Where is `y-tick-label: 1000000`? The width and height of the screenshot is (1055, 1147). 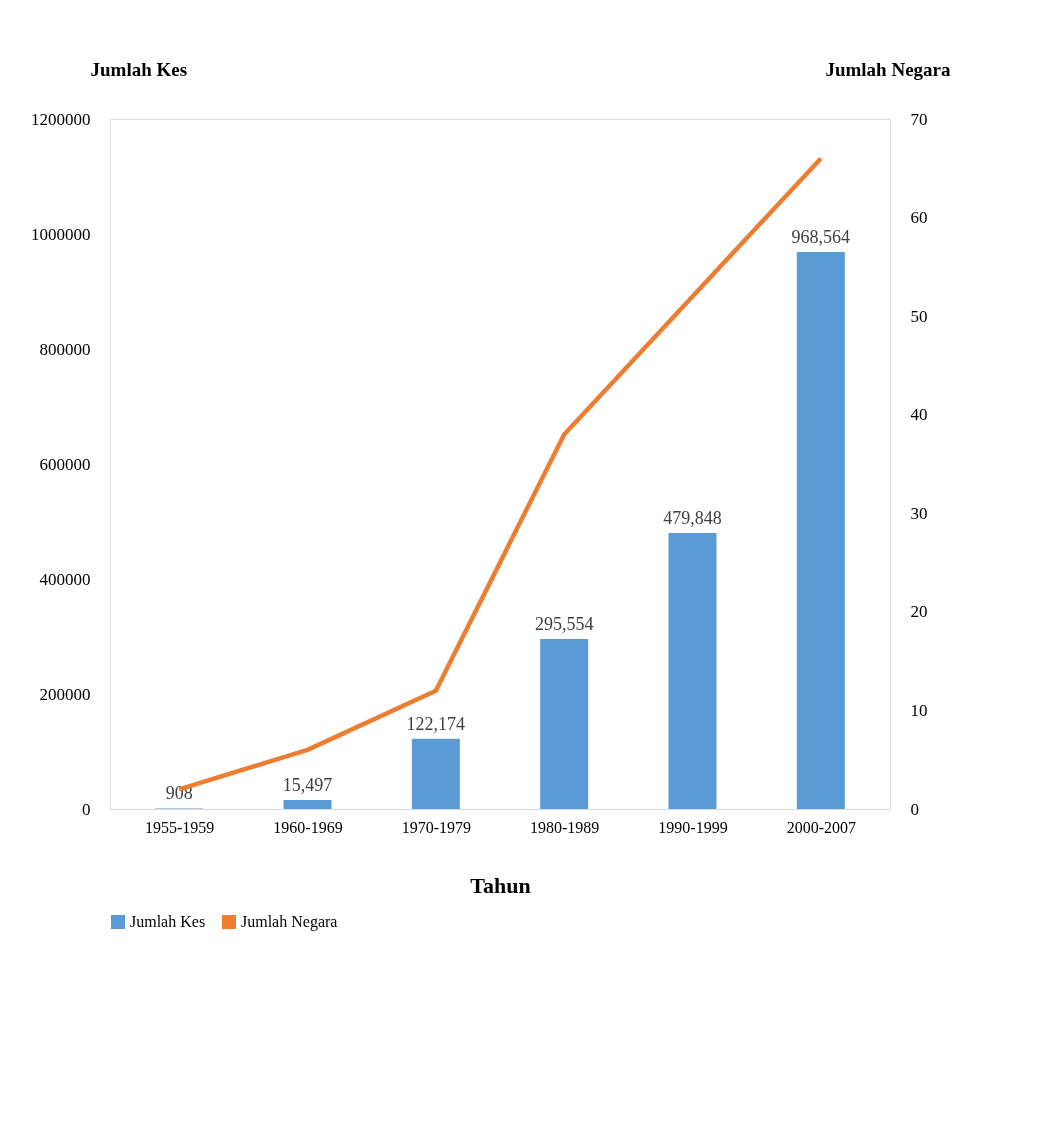
y-tick-label: 1000000 is located at coordinates (61, 234).